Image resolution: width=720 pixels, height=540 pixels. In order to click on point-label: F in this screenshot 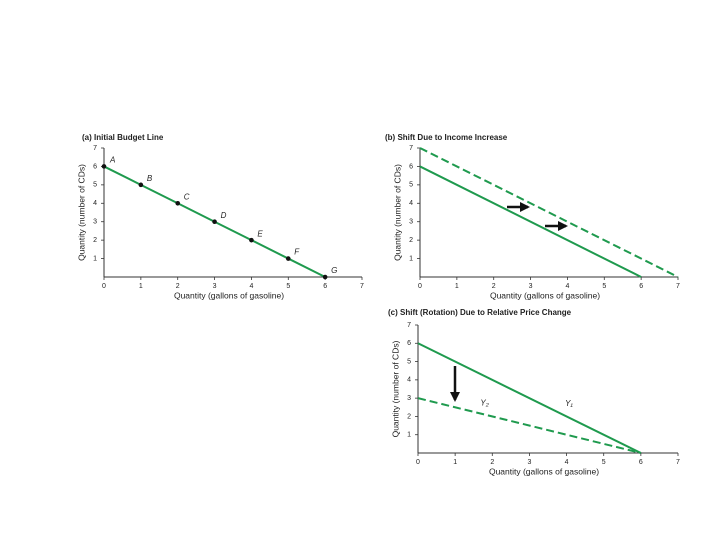, I will do `click(297, 252)`.